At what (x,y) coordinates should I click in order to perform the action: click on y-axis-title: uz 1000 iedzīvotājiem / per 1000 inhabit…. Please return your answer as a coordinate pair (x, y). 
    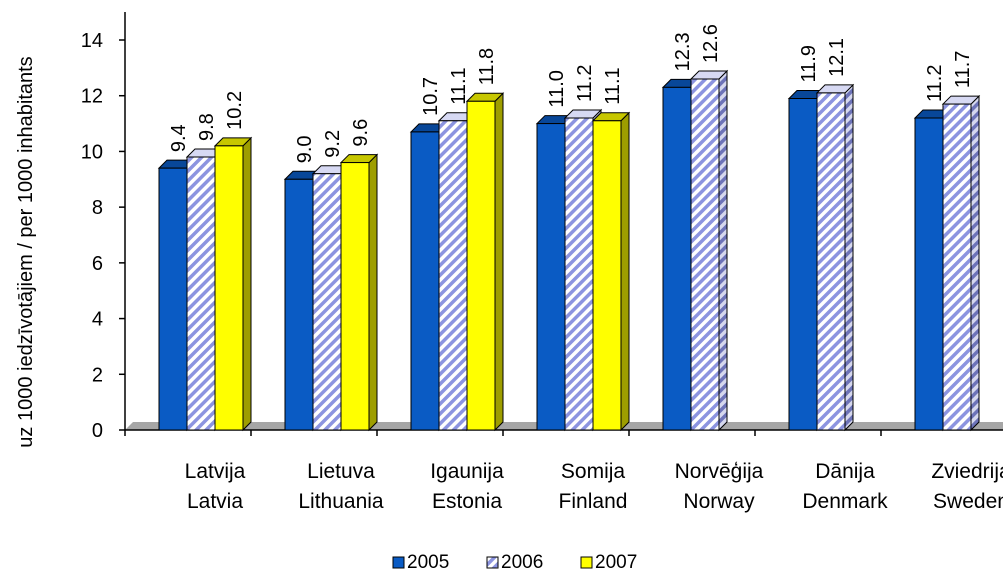
    Looking at the image, I should click on (26, 251).